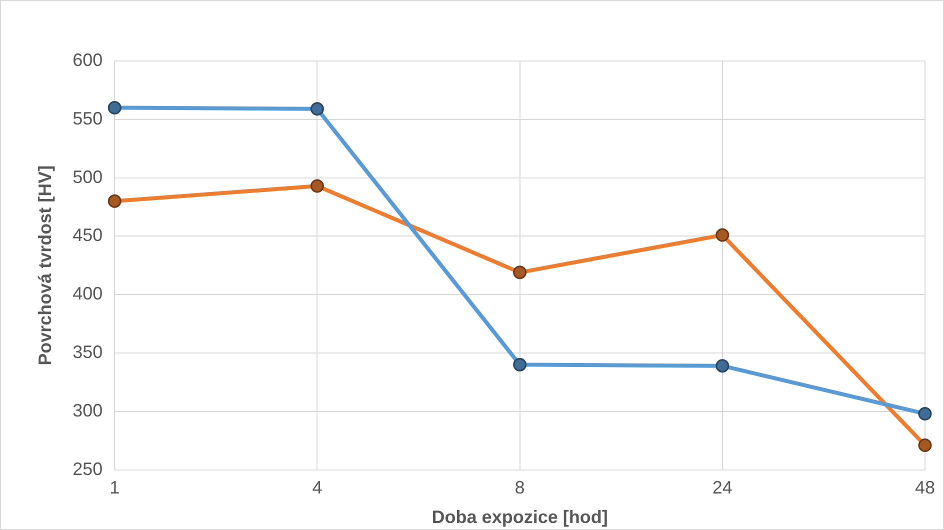 The width and height of the screenshot is (944, 530). What do you see at coordinates (722, 488) in the screenshot?
I see `x-tick-label: 24` at bounding box center [722, 488].